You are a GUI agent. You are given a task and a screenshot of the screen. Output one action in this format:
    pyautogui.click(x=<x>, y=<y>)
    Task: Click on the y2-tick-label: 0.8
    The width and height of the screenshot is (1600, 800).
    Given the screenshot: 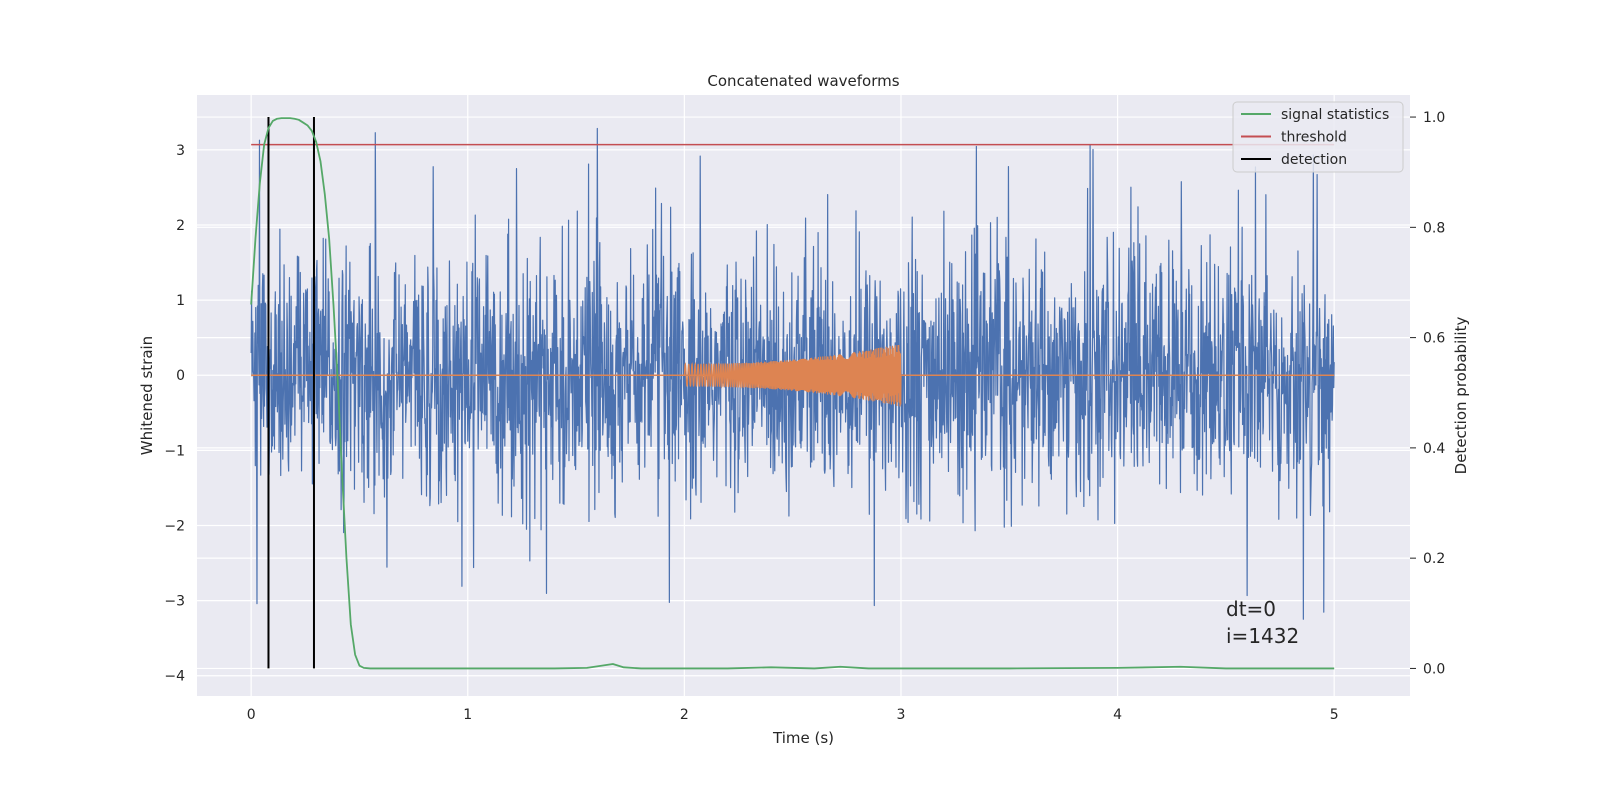 What is the action you would take?
    pyautogui.click(x=1434, y=228)
    